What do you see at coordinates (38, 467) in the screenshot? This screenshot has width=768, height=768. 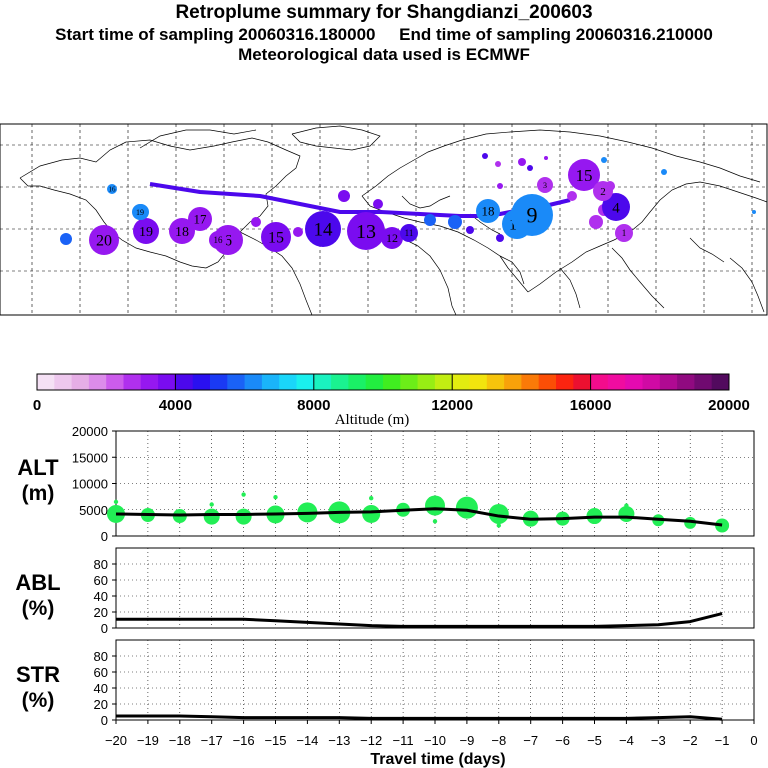 I see `panel-title: ALT` at bounding box center [38, 467].